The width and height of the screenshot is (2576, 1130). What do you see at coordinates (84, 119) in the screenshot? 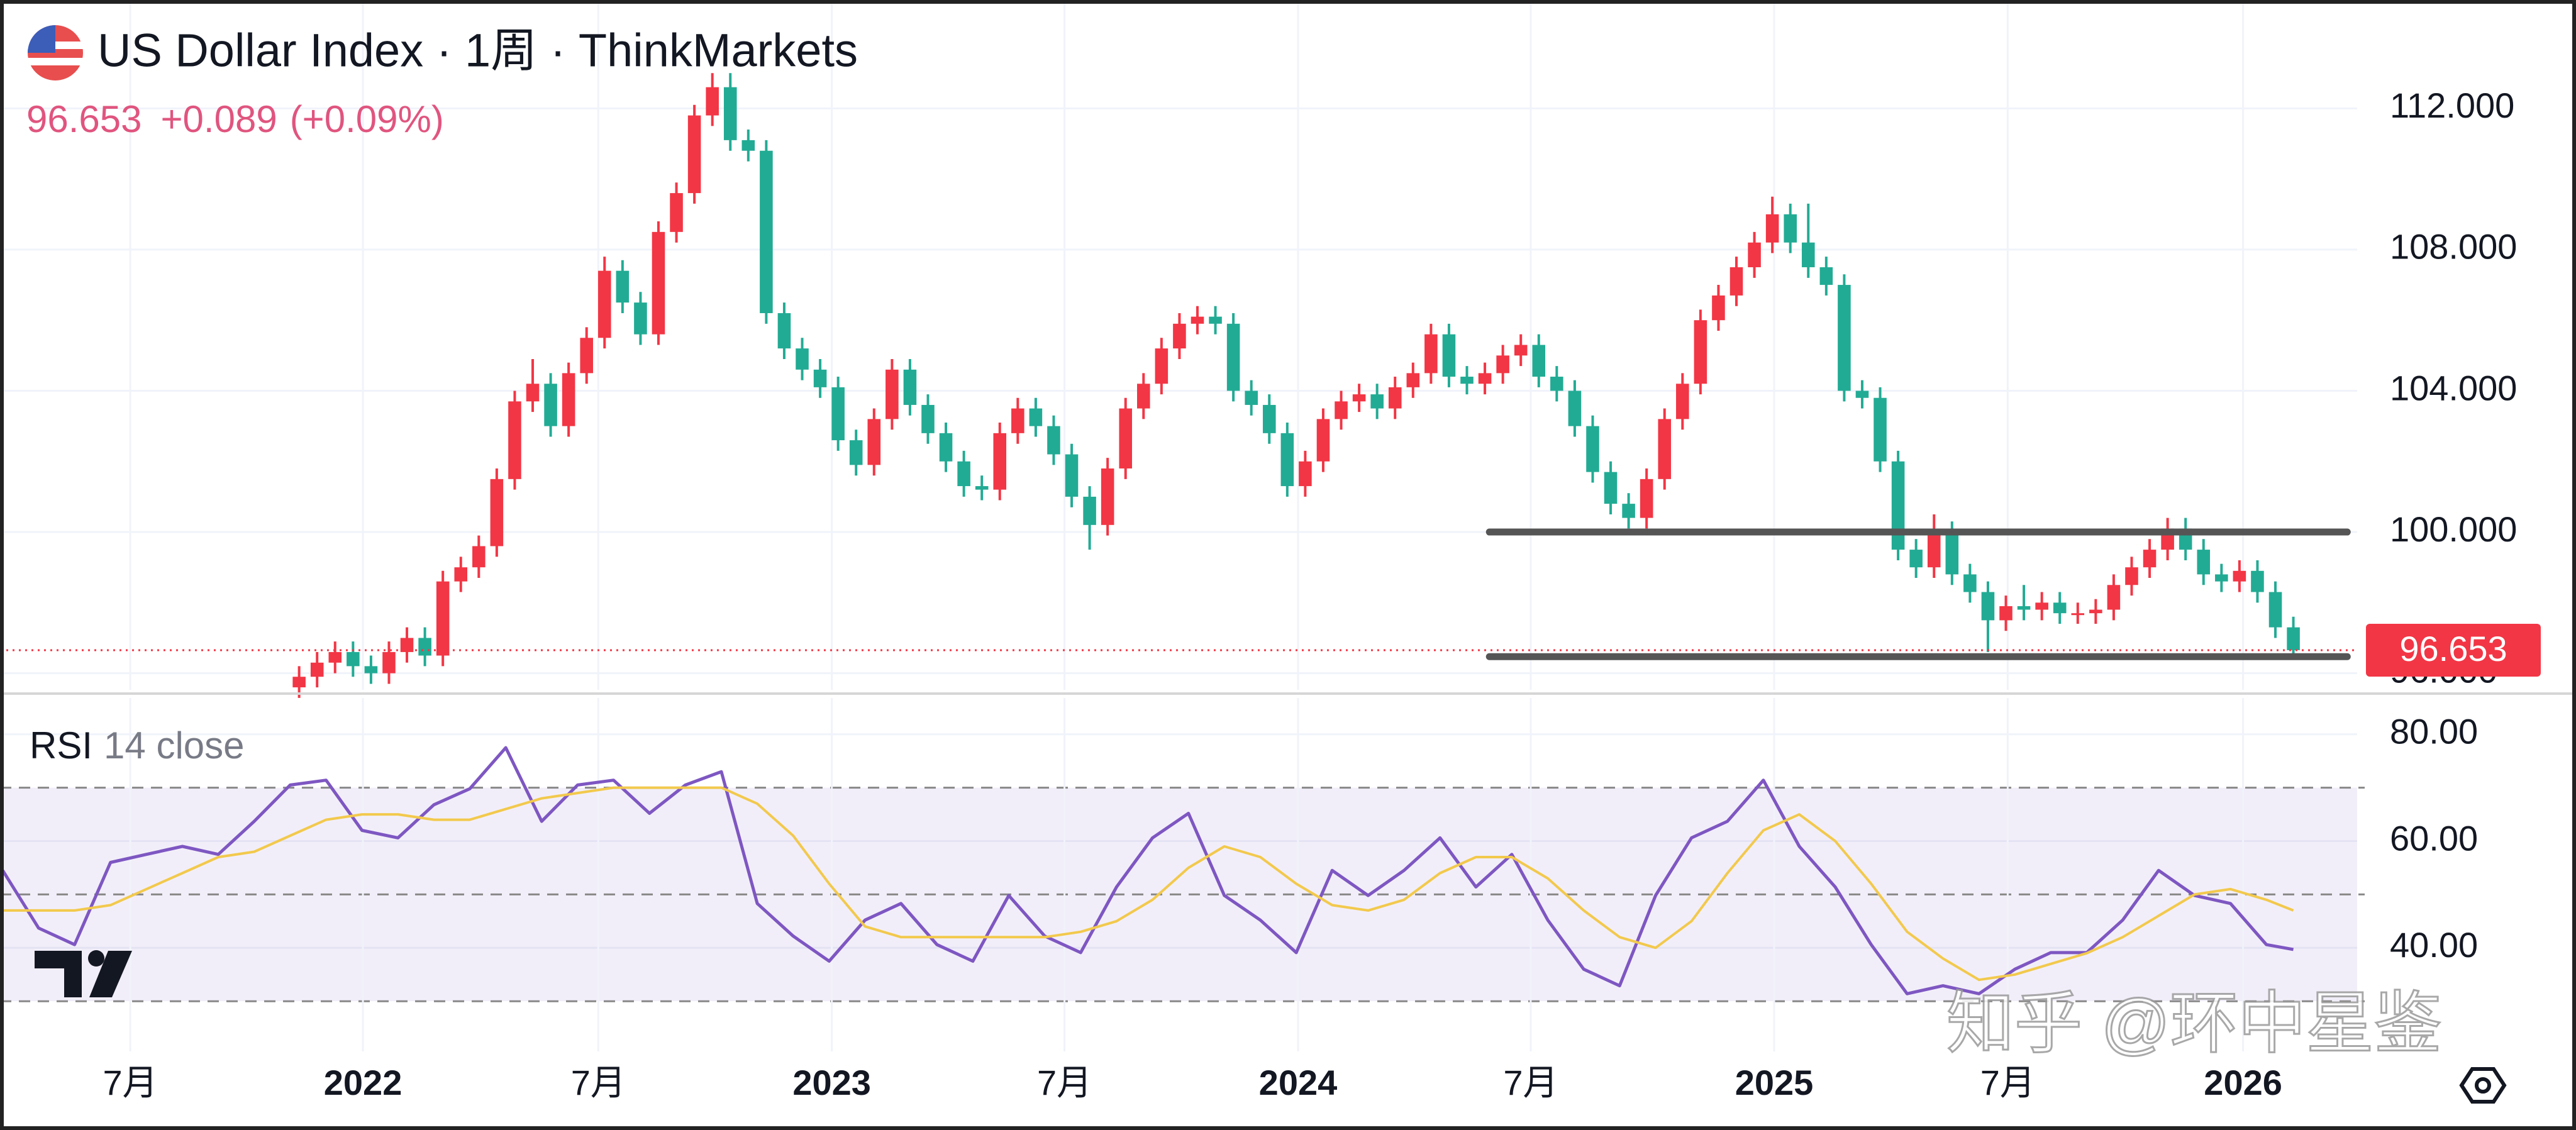
I see `last-price: 96.653` at bounding box center [84, 119].